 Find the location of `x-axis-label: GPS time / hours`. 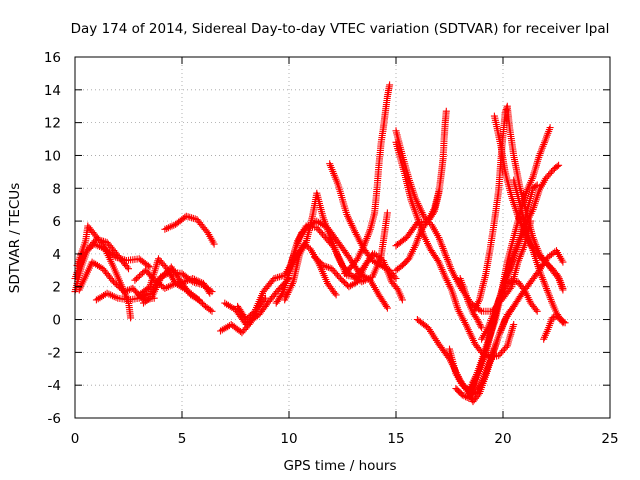

x-axis-label: GPS time / hours is located at coordinates (339, 466).